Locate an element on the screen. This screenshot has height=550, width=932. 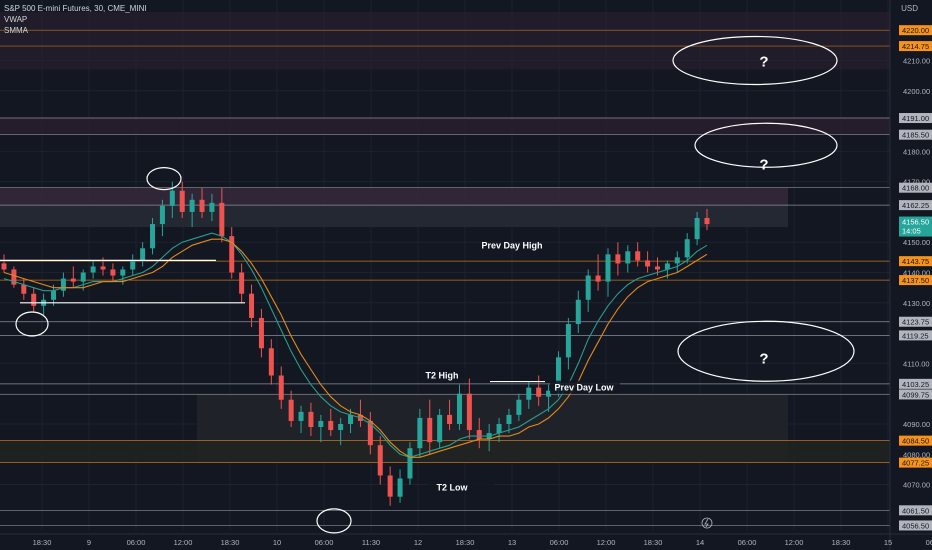
lightning-icon-bolt is located at coordinates (706, 523).